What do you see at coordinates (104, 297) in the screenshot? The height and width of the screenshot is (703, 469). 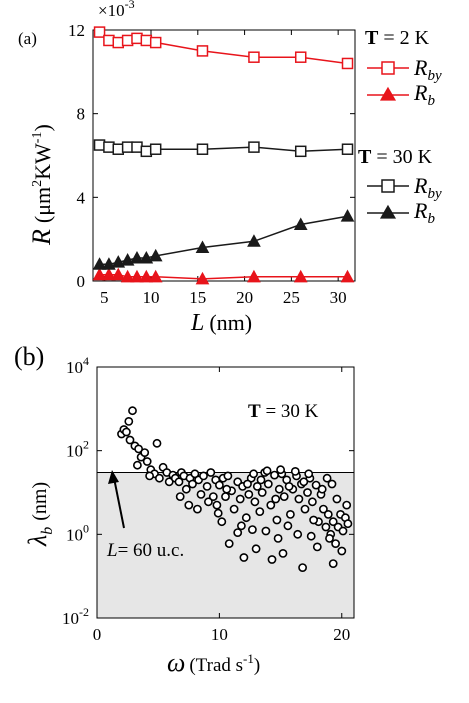 I see `x-tick-label-a: 5` at bounding box center [104, 297].